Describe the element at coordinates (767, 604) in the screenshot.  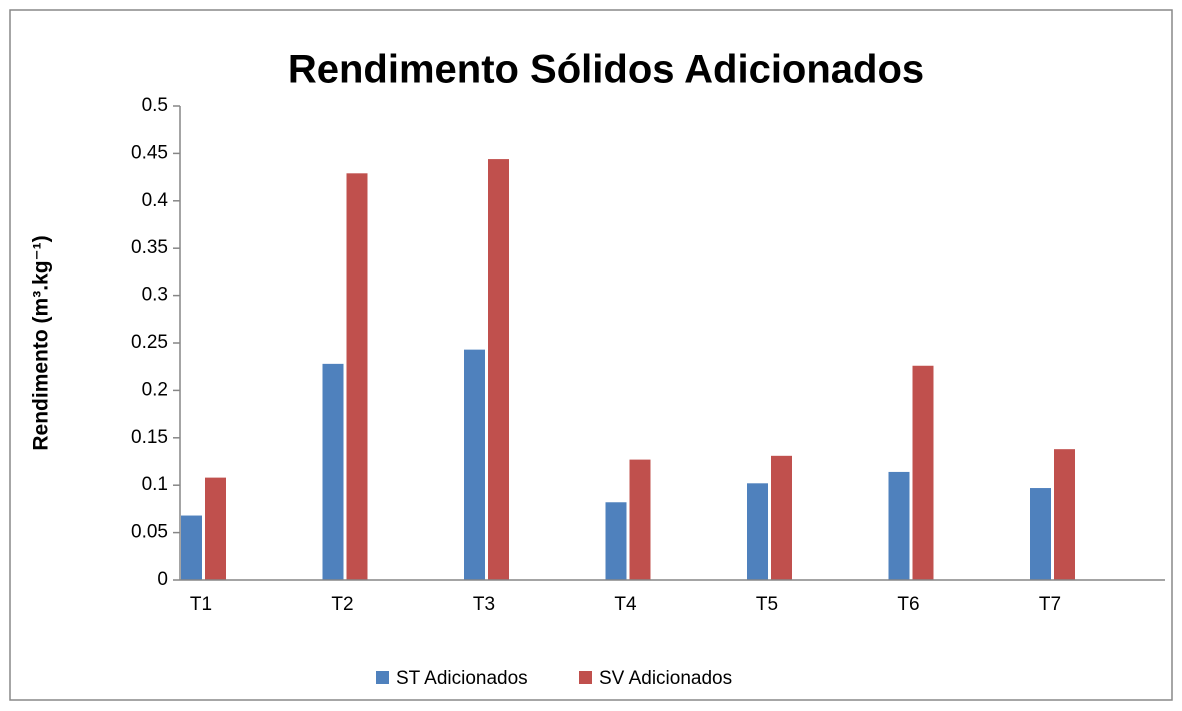
I see `x-tick-label: T5` at that location.